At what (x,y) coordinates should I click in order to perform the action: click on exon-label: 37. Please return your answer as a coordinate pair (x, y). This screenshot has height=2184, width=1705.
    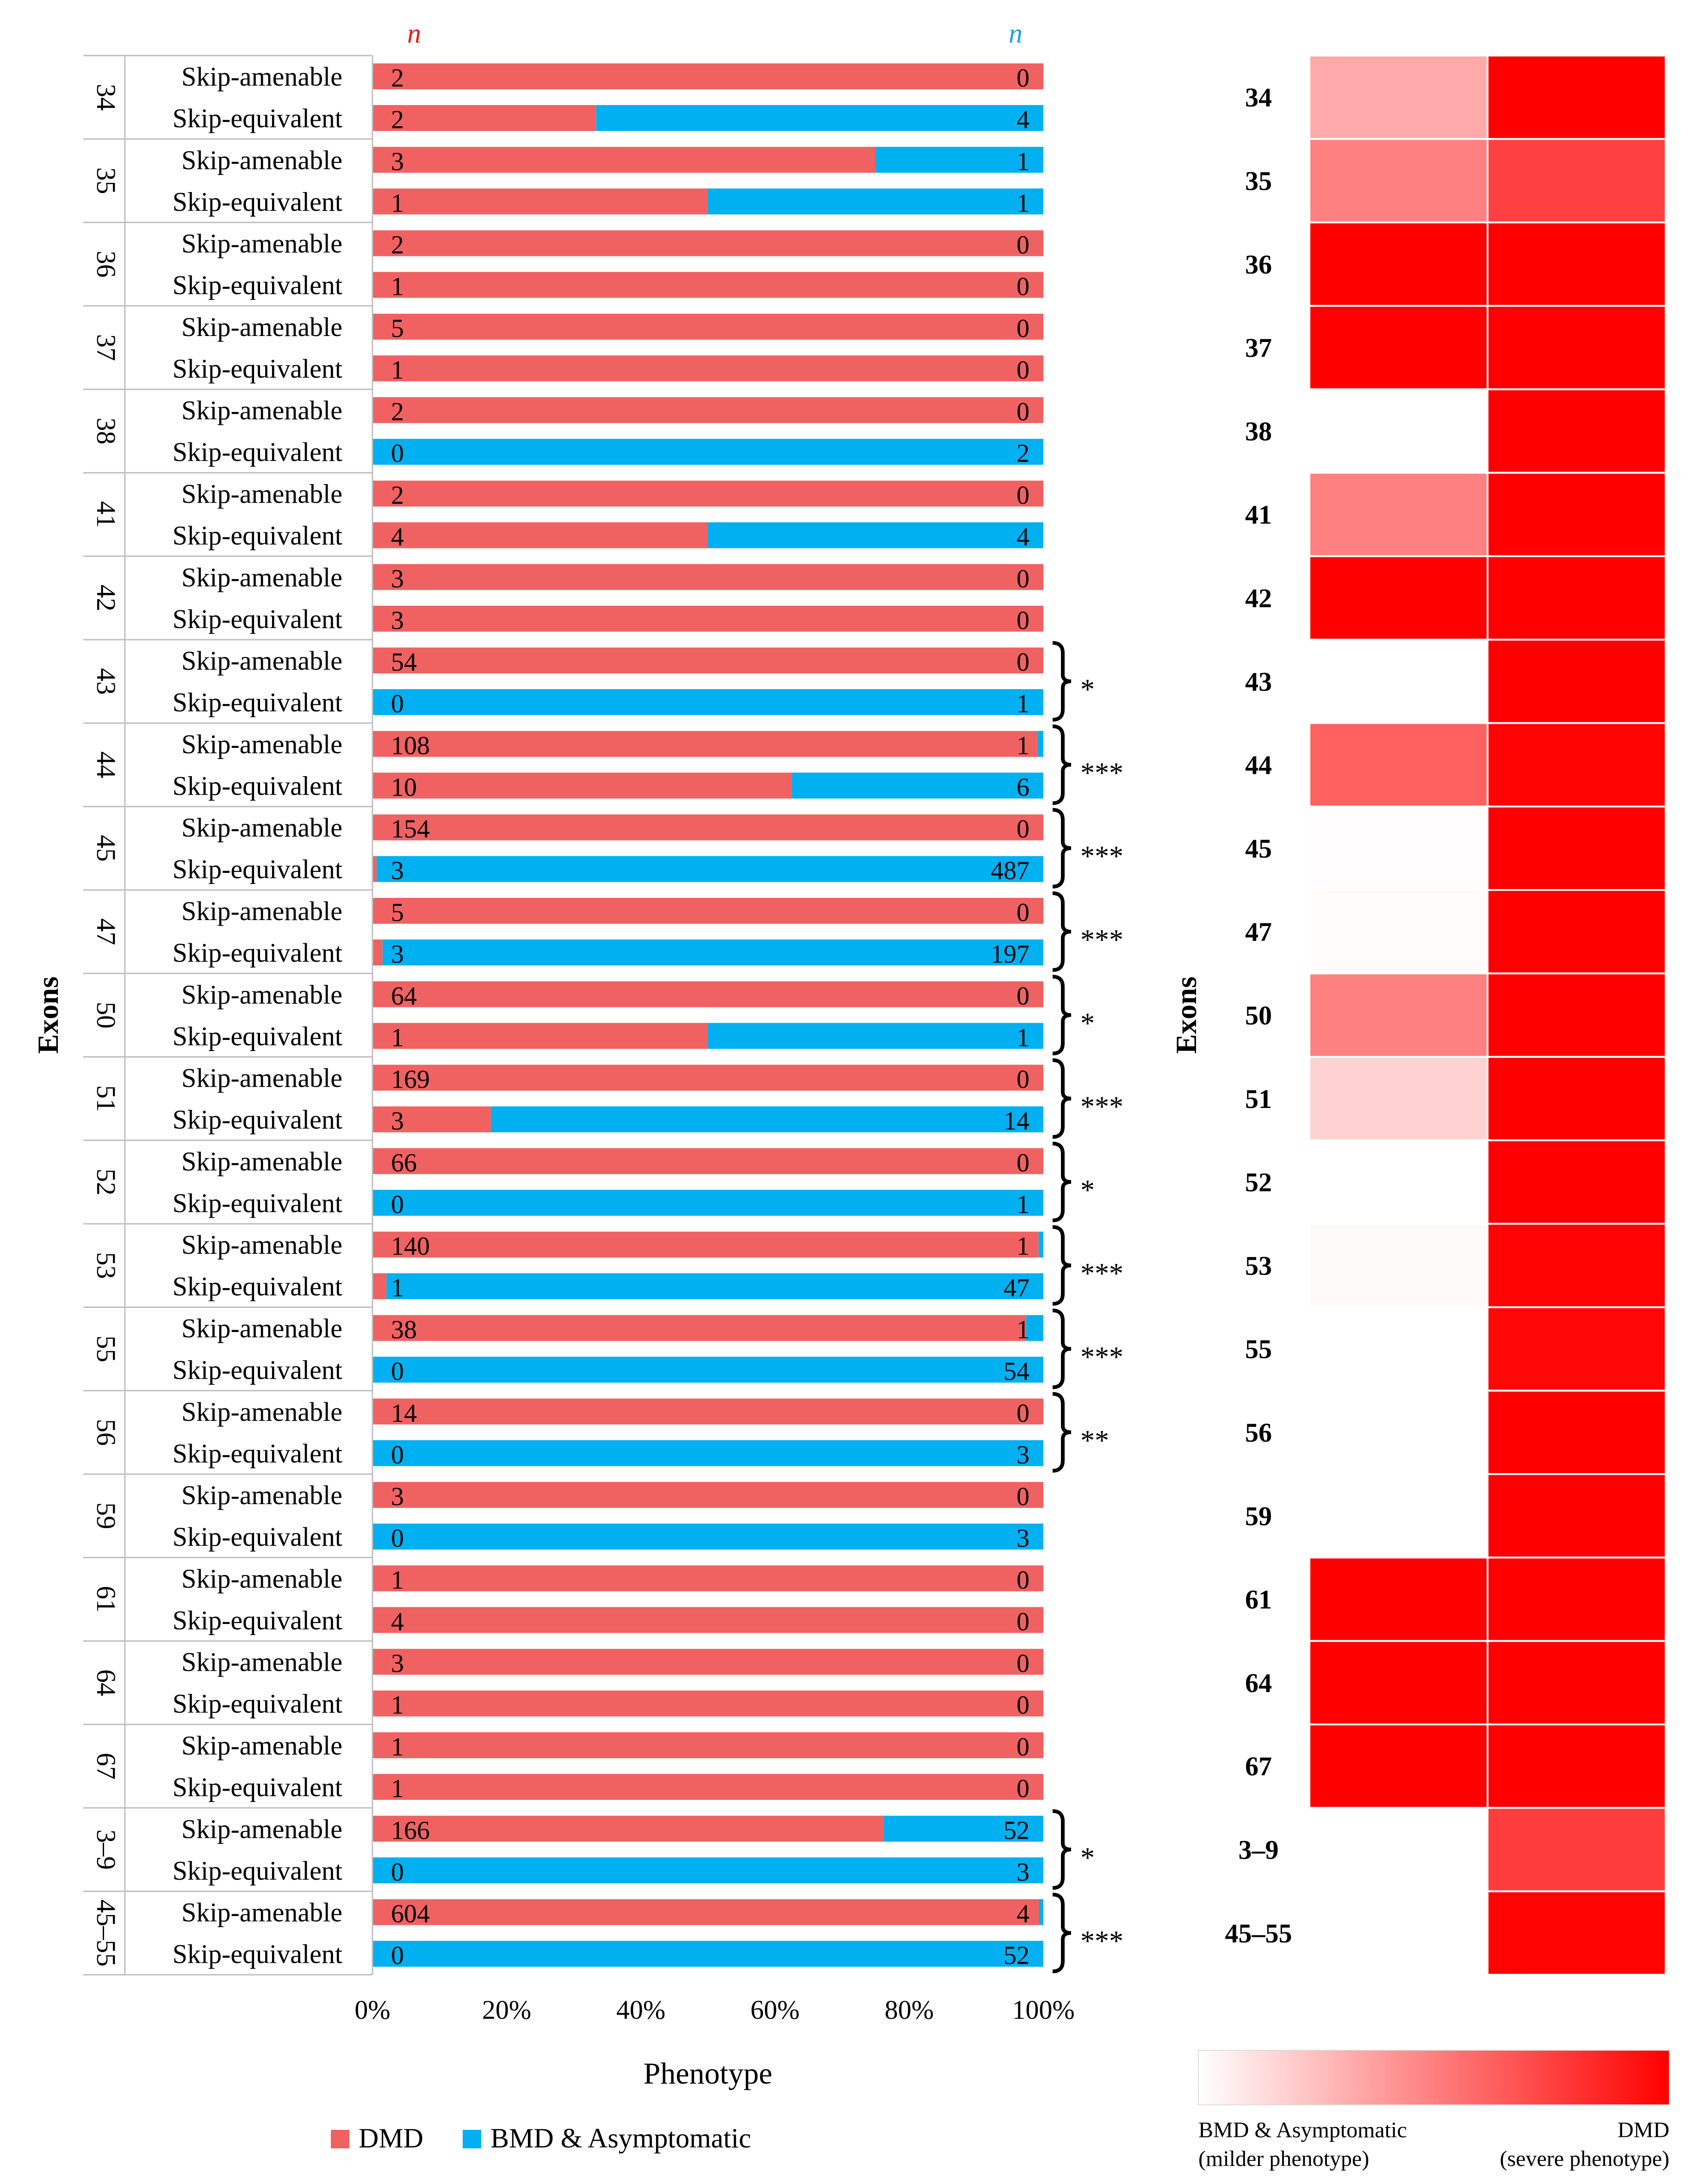
    Looking at the image, I should click on (106, 347).